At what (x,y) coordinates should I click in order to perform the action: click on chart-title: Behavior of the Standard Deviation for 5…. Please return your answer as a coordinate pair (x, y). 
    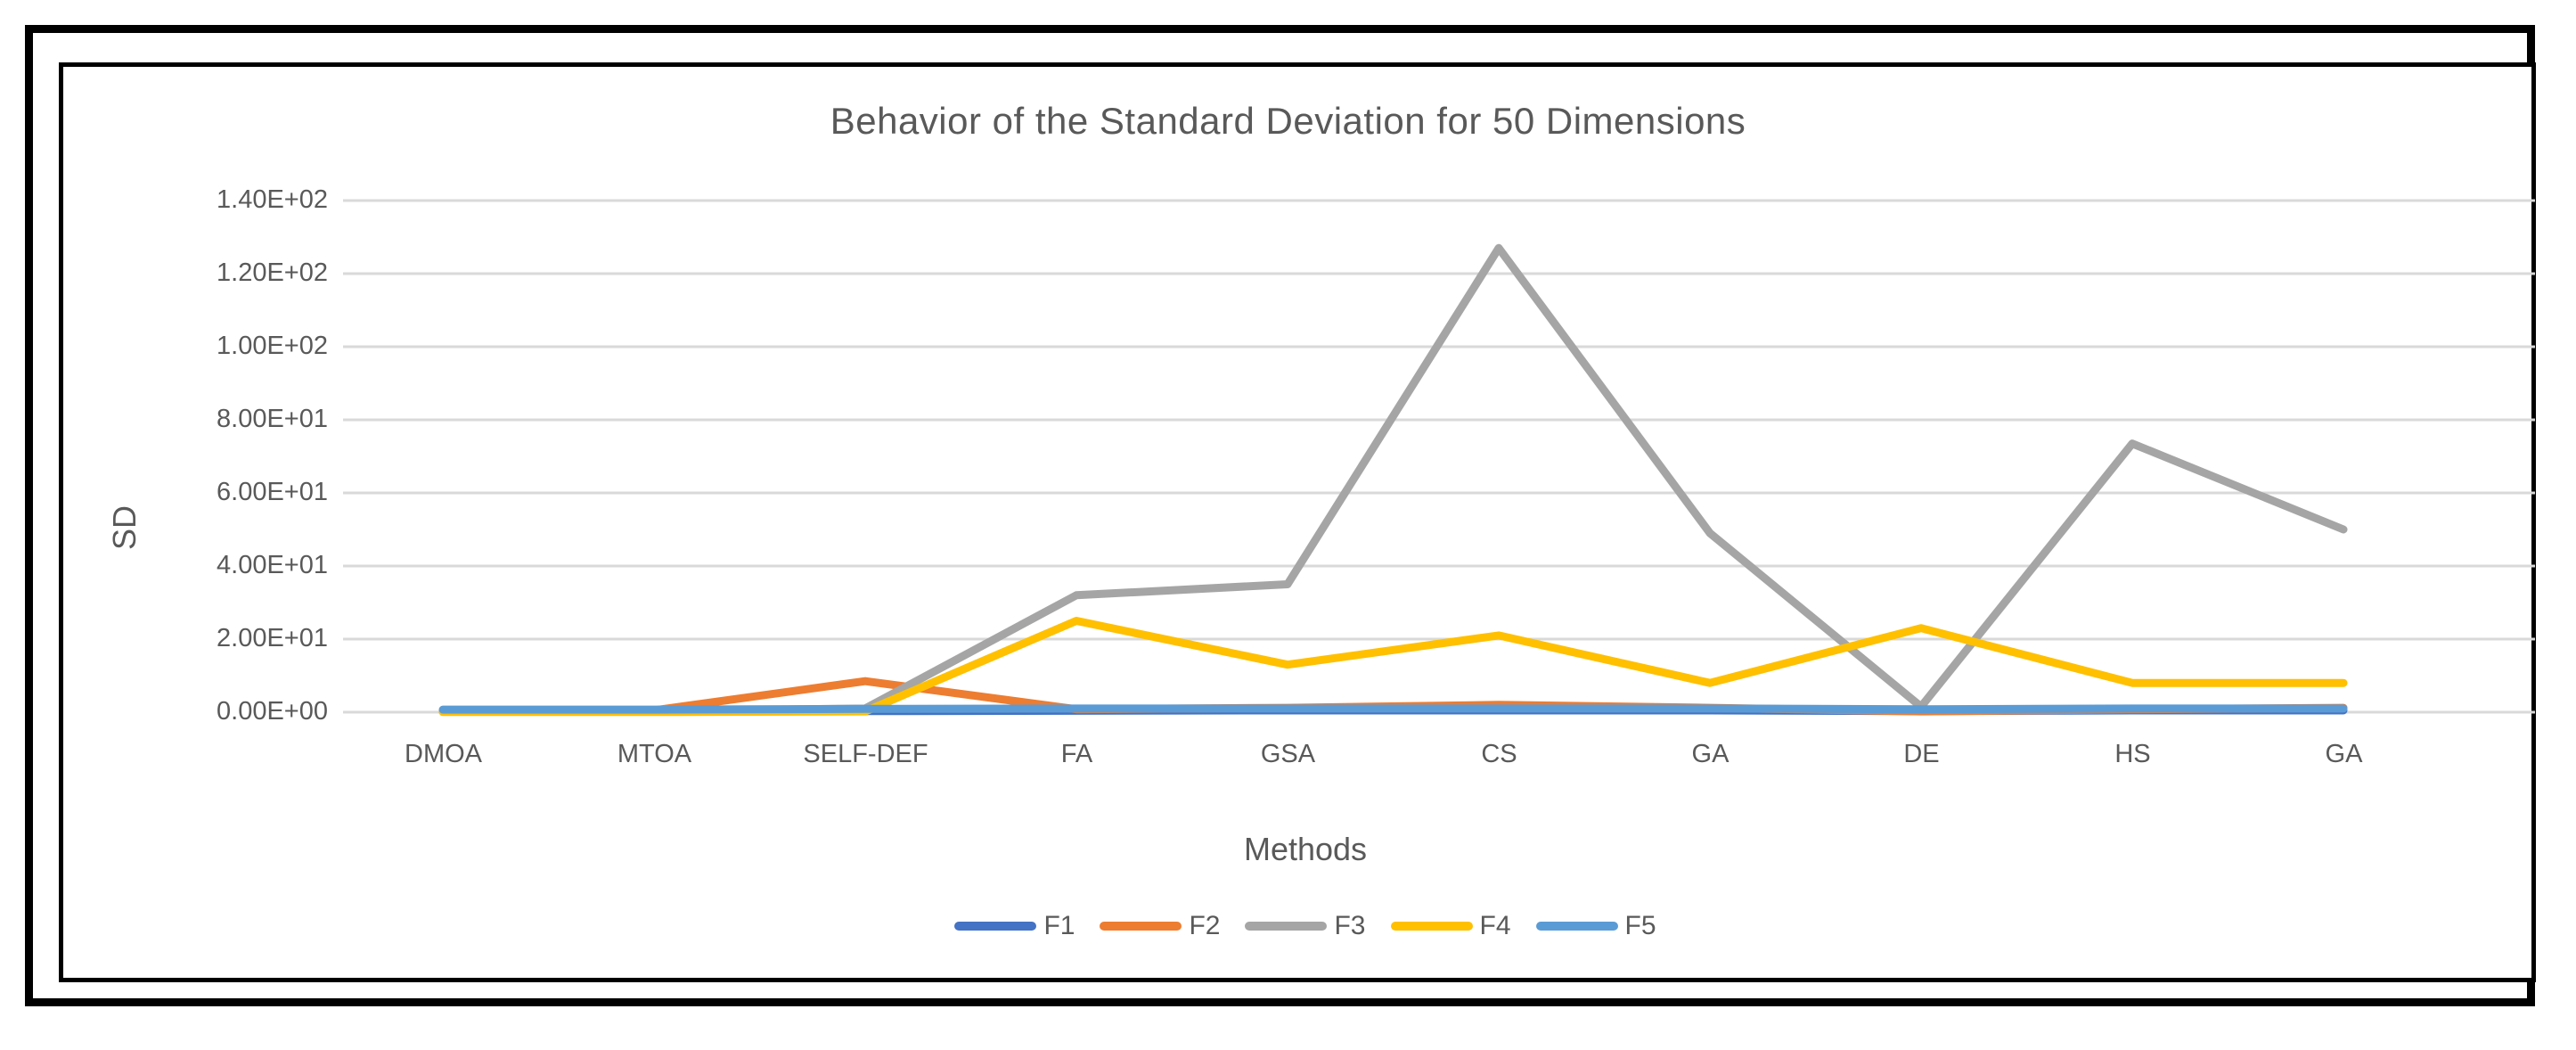
    Looking at the image, I should click on (1288, 121).